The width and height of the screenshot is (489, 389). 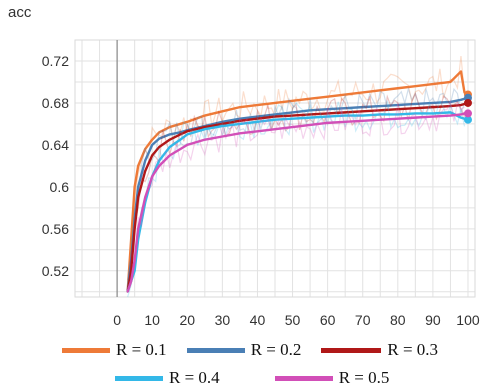 What do you see at coordinates (187, 320) in the screenshot?
I see `x-tick-label: 20` at bounding box center [187, 320].